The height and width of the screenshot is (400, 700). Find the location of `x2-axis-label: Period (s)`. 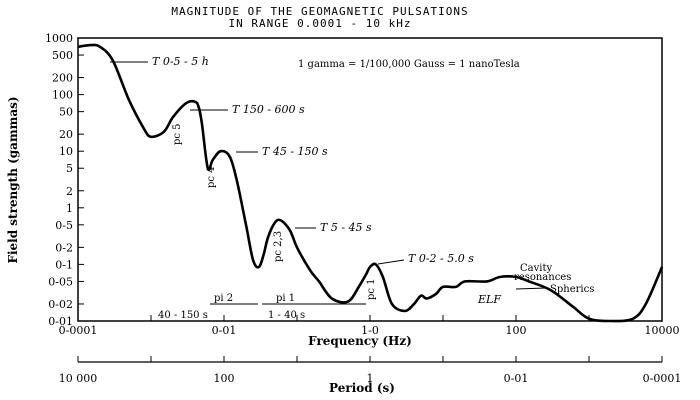

x2-axis-label: Period (s) is located at coordinates (362, 388).